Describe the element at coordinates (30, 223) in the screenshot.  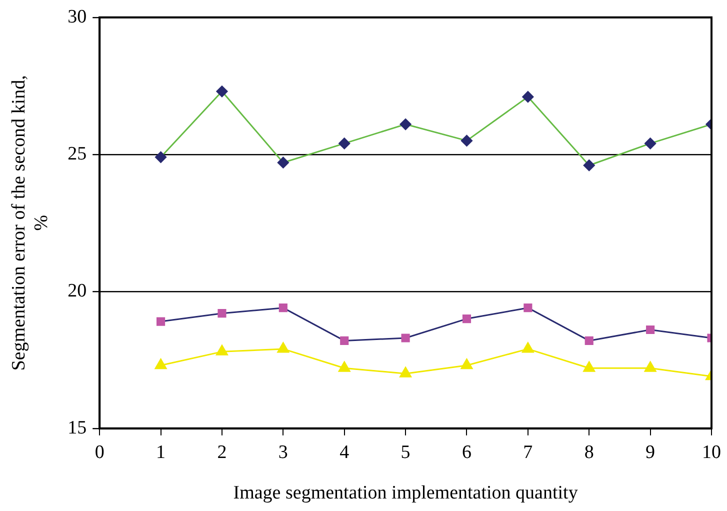
I see `y-axis-title: Segmentation error of the second kind, %` at that location.